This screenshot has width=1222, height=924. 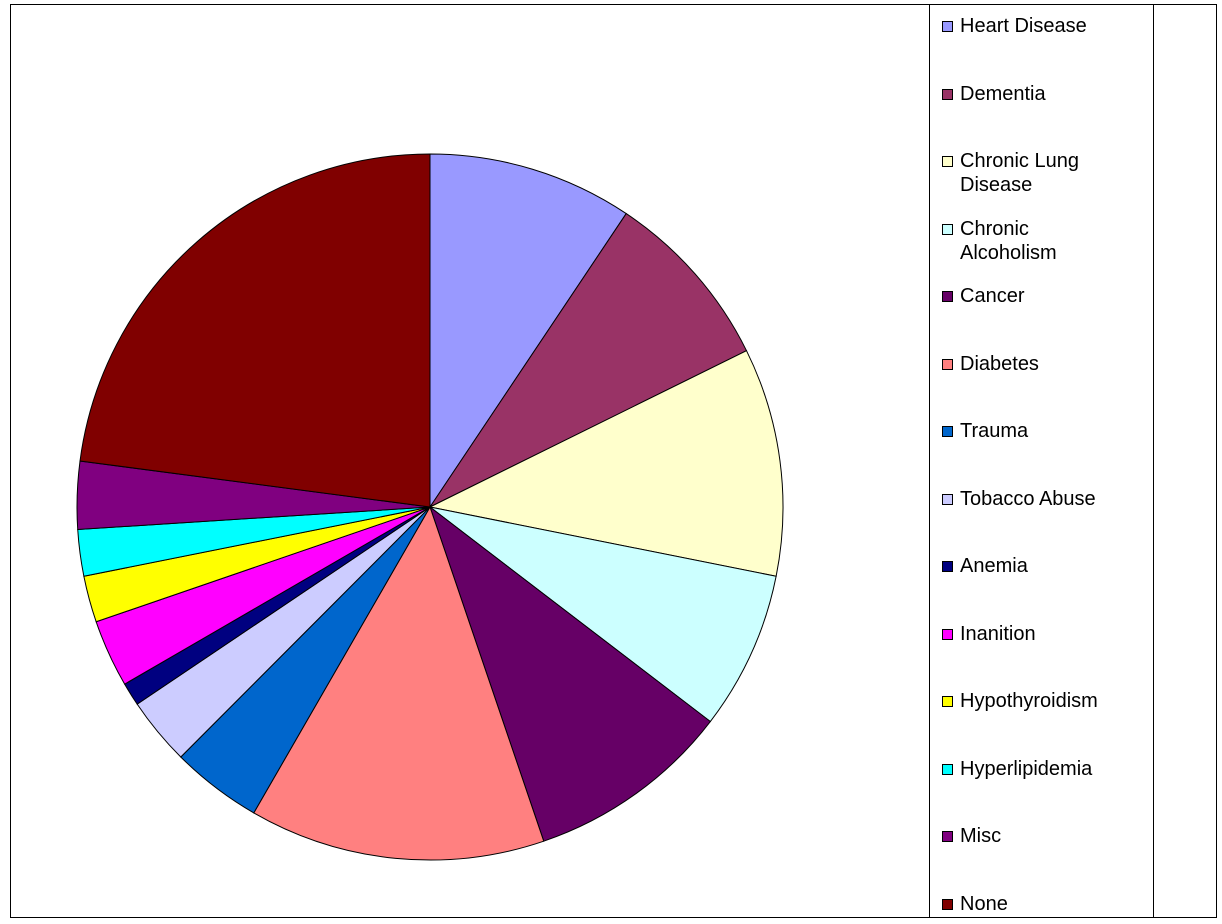 What do you see at coordinates (1008, 240) in the screenshot?
I see `legend-label: Chronic Alcoholism` at bounding box center [1008, 240].